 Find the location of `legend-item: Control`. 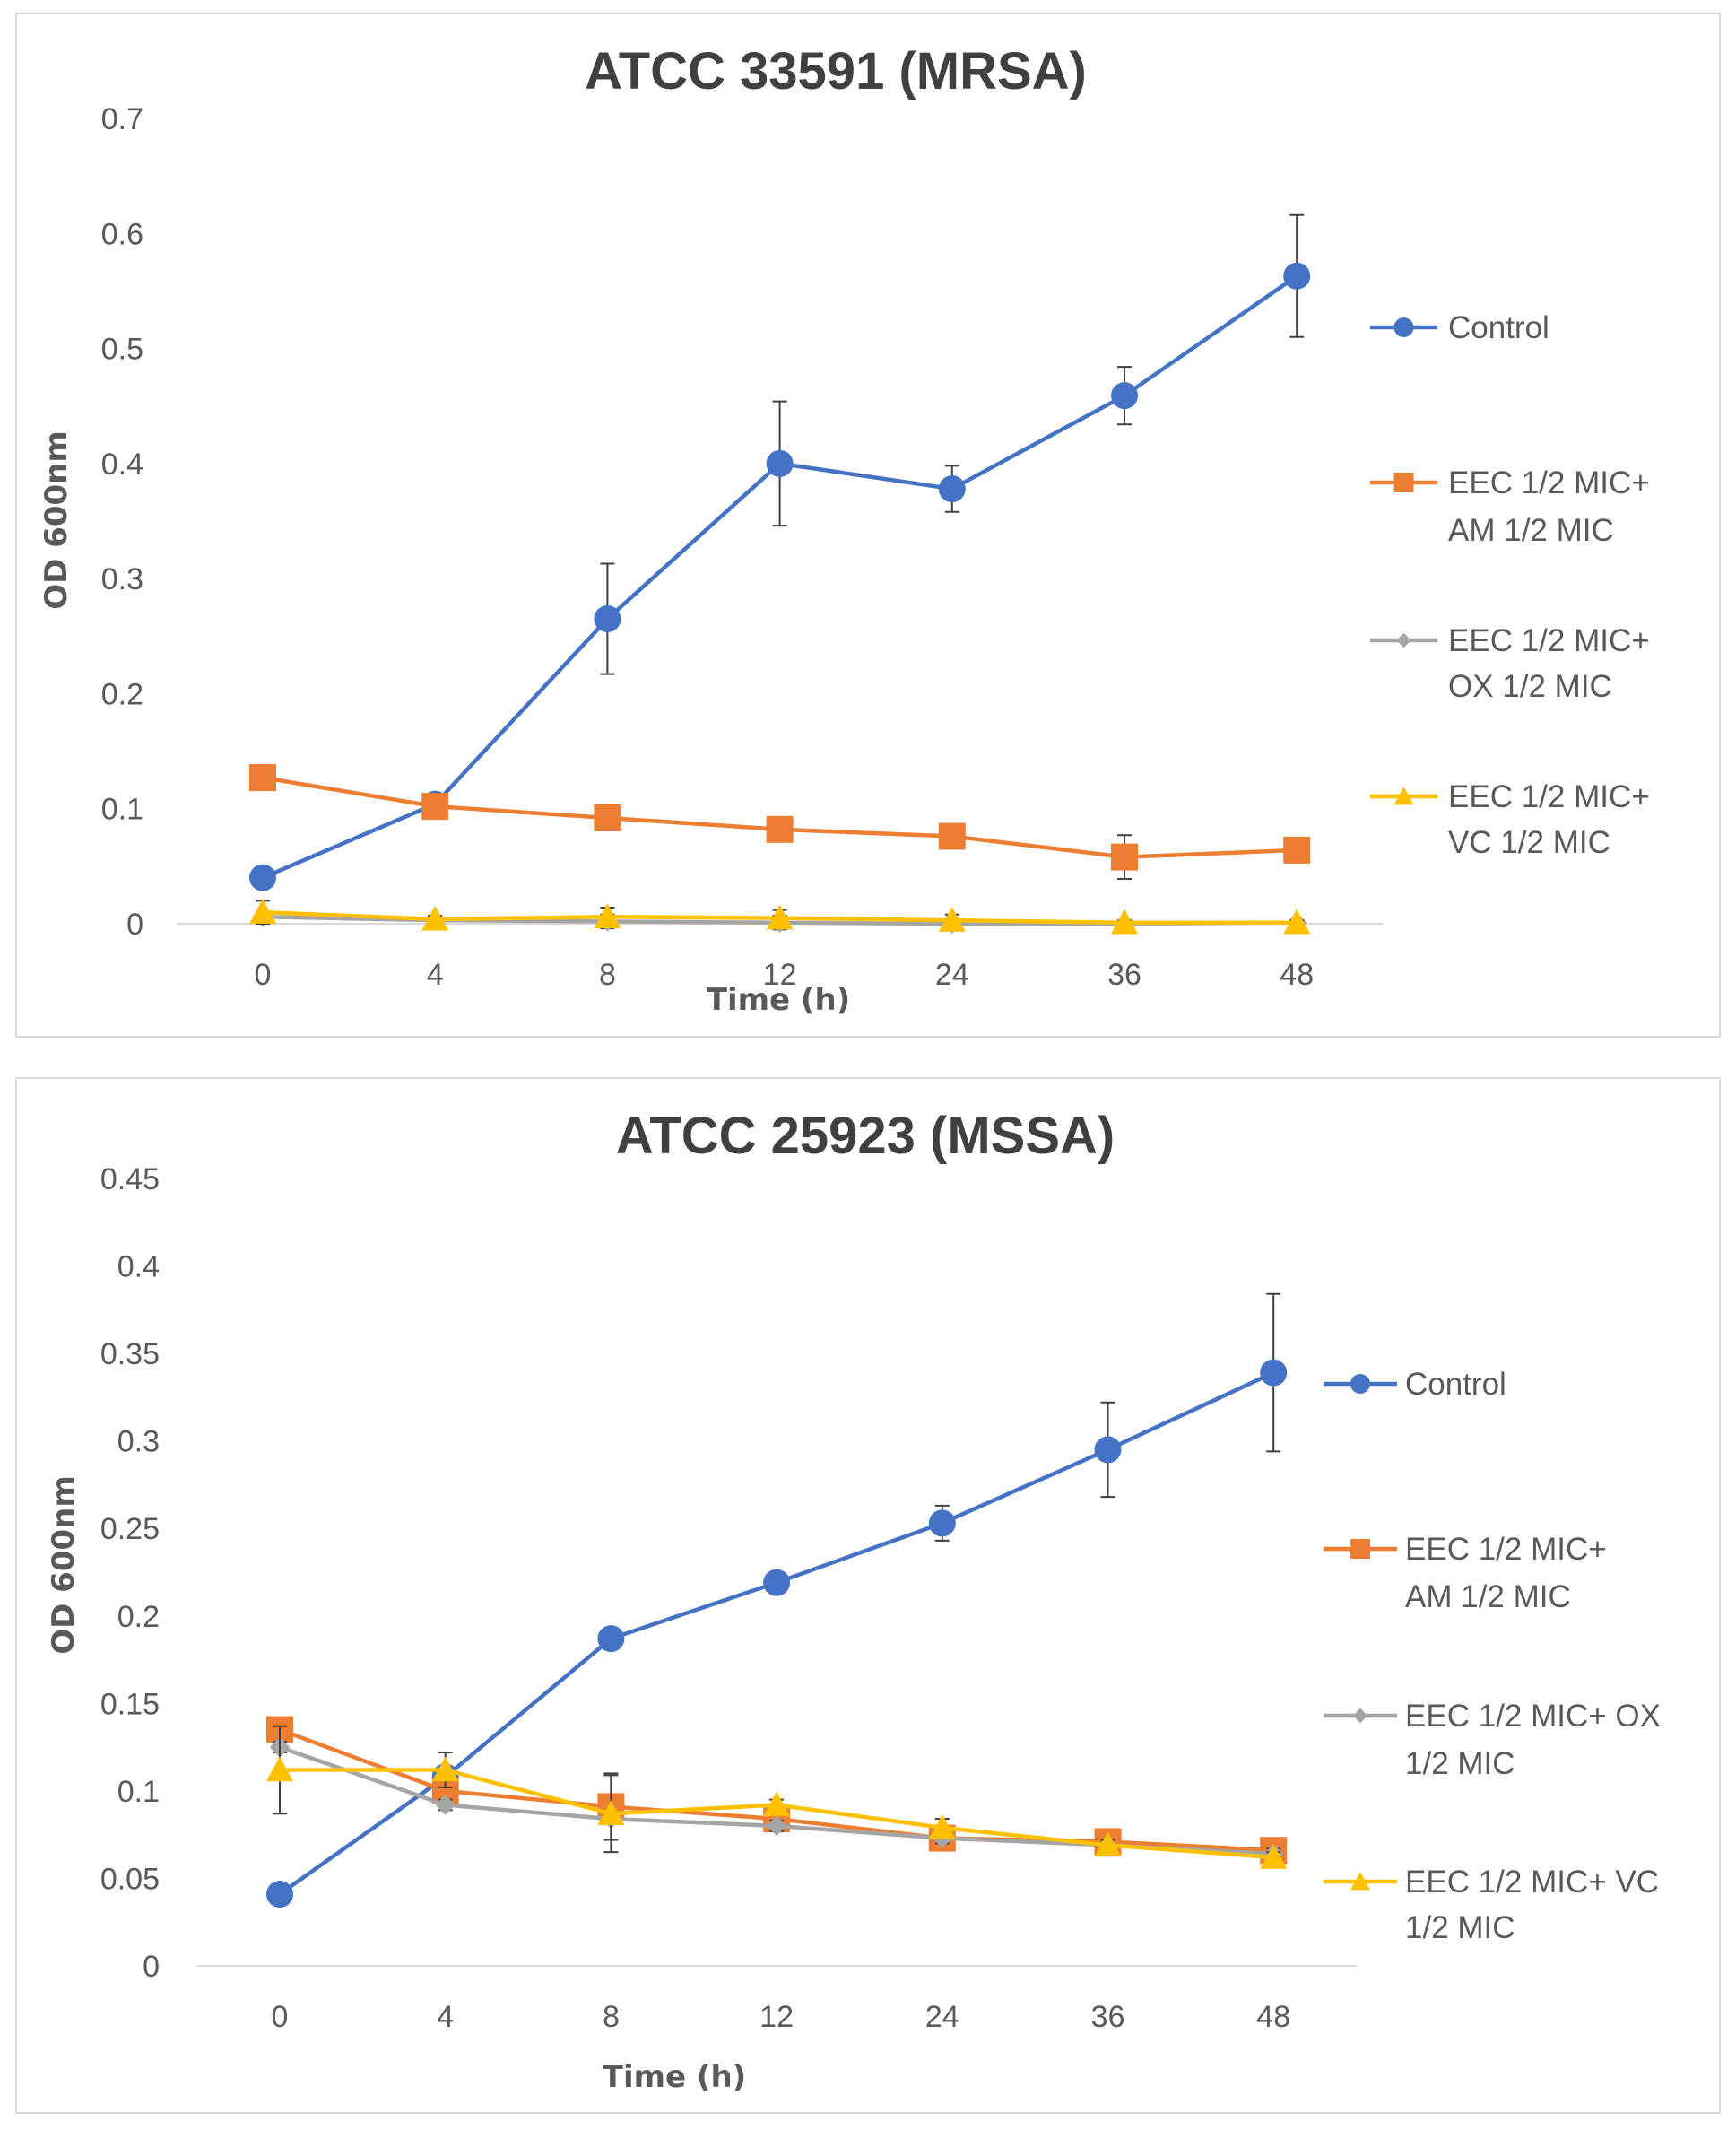

legend-item: Control is located at coordinates (1459, 327).